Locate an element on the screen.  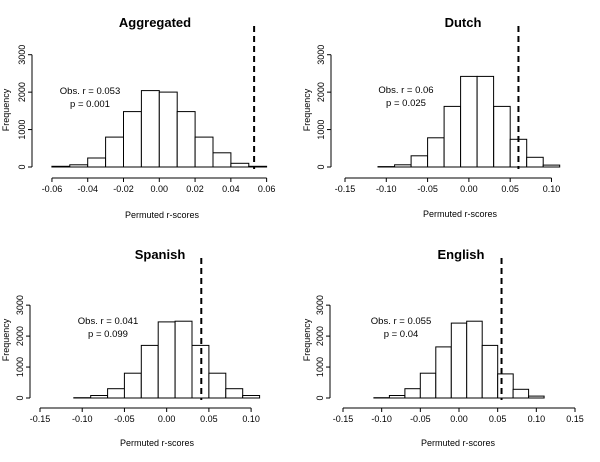
chart-title: Spanish is located at coordinates (160, 254).